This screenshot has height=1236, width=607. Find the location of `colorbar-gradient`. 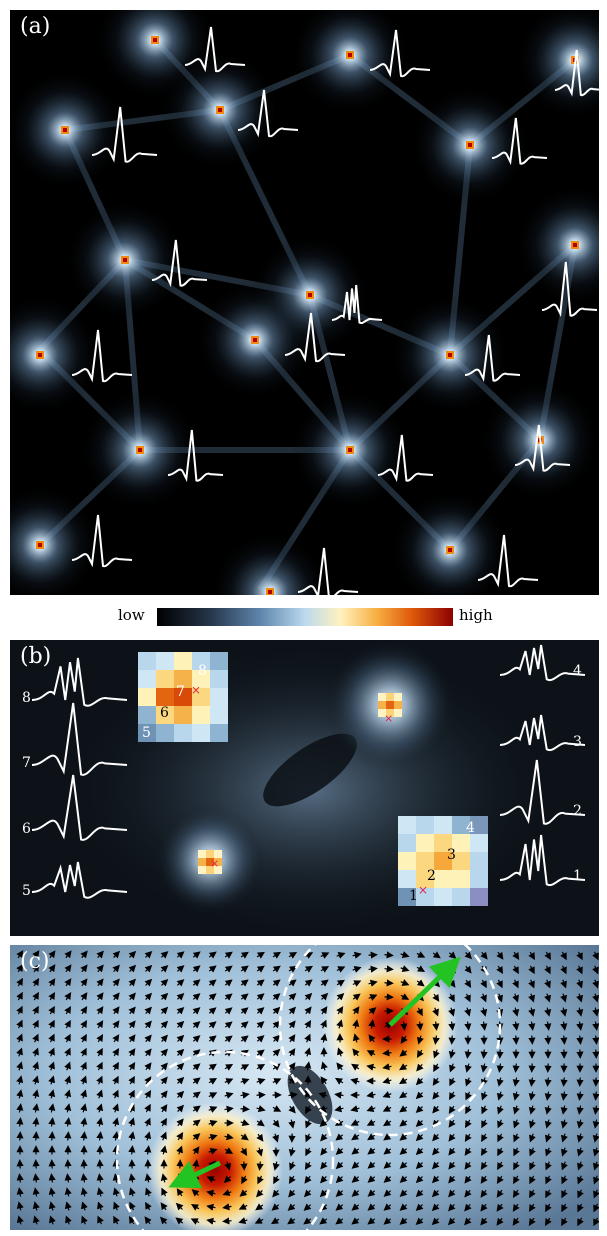

colorbar-gradient is located at coordinates (305, 617).